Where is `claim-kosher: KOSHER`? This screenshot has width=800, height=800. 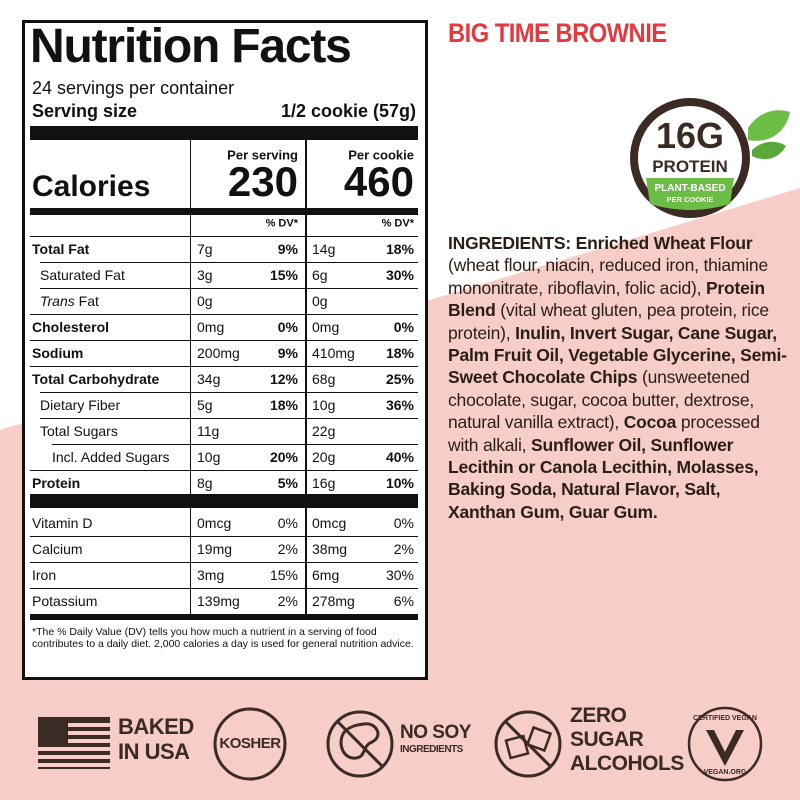
claim-kosher: KOSHER is located at coordinates (250, 743).